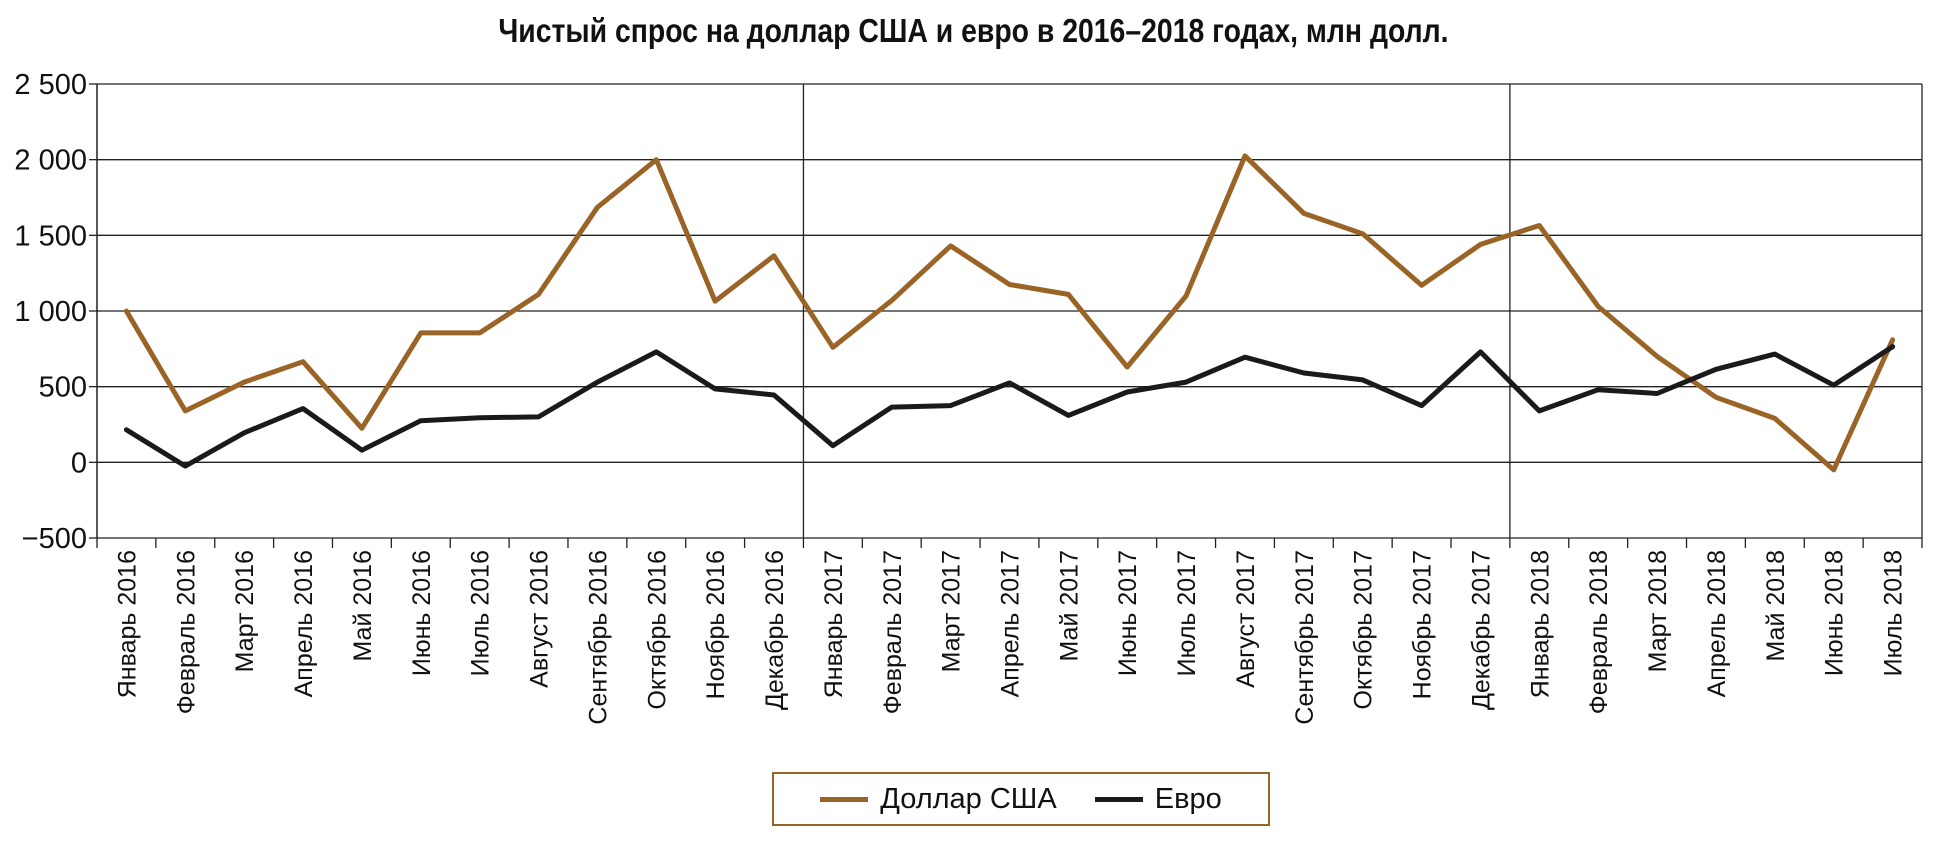 The height and width of the screenshot is (858, 1947). I want to click on y-tick-label: 1 000, so click(50, 312).